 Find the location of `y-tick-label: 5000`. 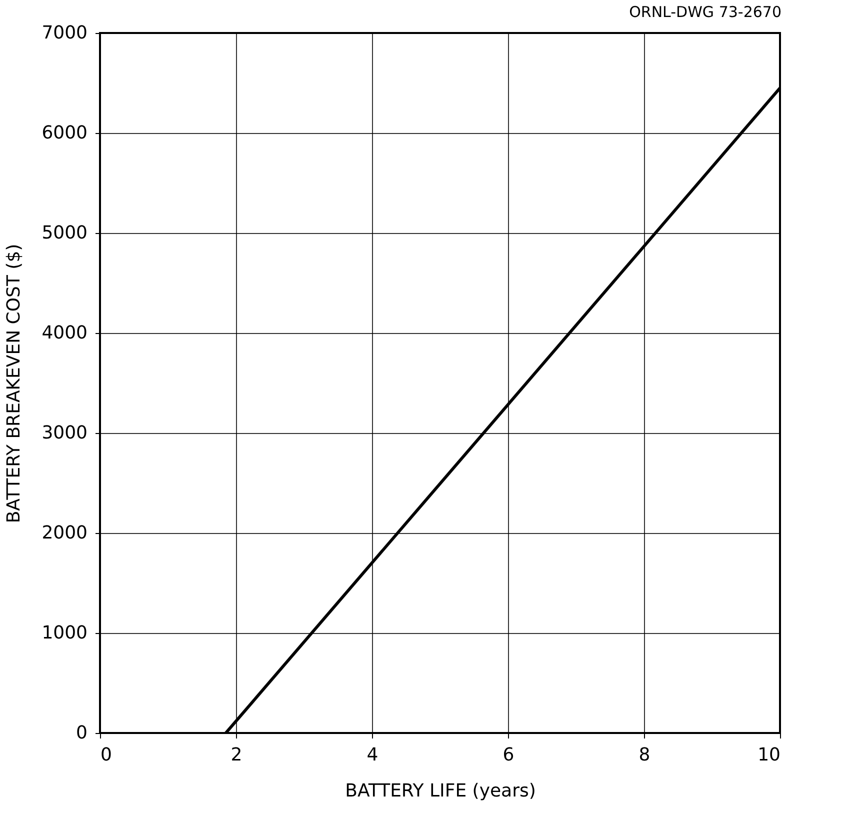

y-tick-label: 5000 is located at coordinates (65, 233).